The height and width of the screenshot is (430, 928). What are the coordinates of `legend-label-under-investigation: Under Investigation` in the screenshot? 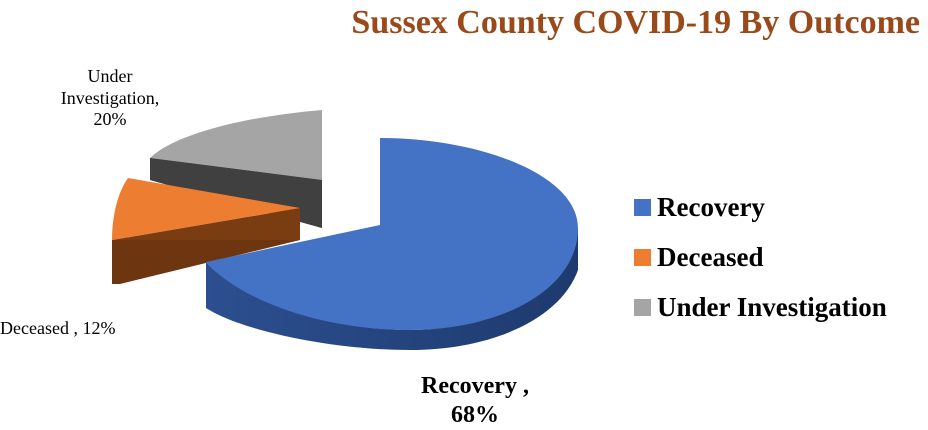 It's located at (772, 306).